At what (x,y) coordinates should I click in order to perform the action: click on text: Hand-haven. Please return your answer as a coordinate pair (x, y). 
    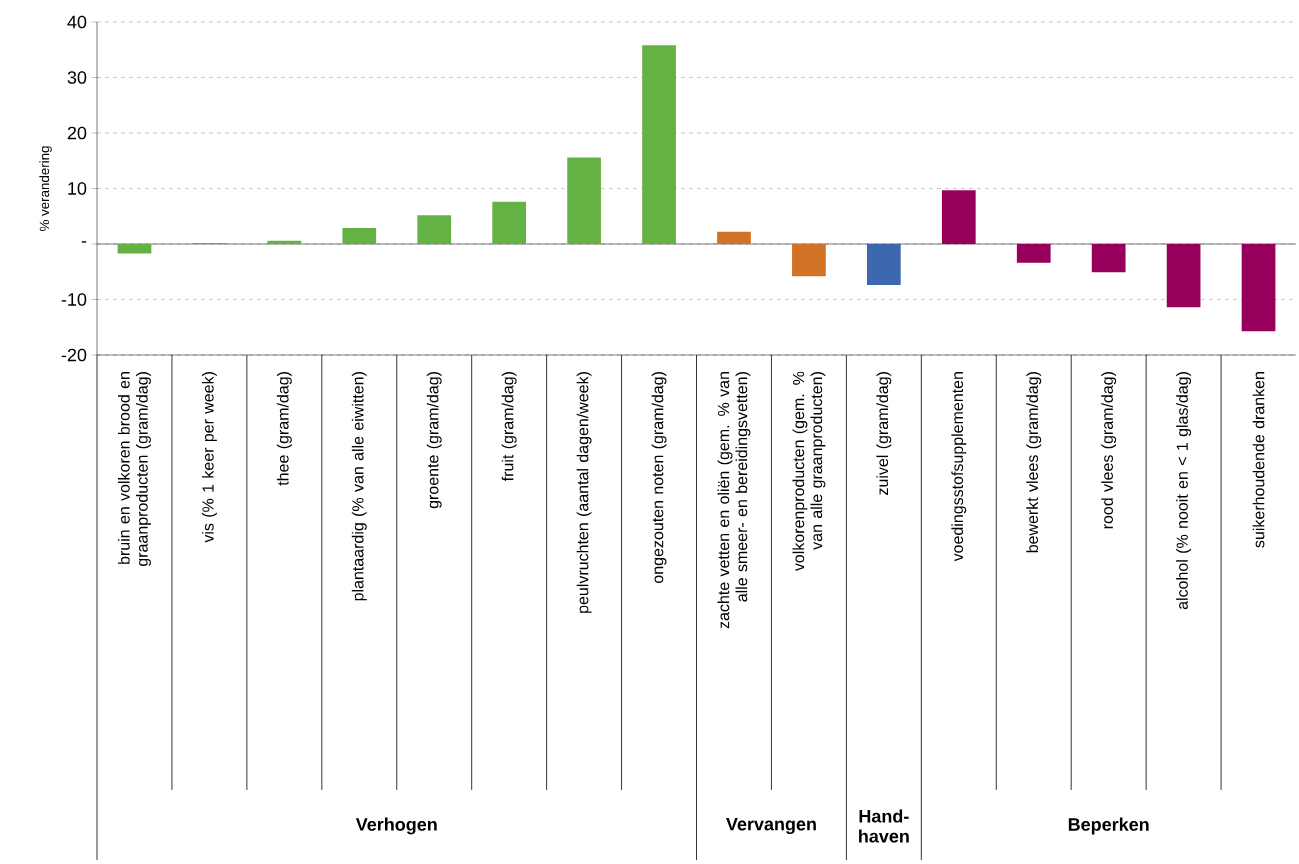
    Looking at the image, I should click on (884, 826).